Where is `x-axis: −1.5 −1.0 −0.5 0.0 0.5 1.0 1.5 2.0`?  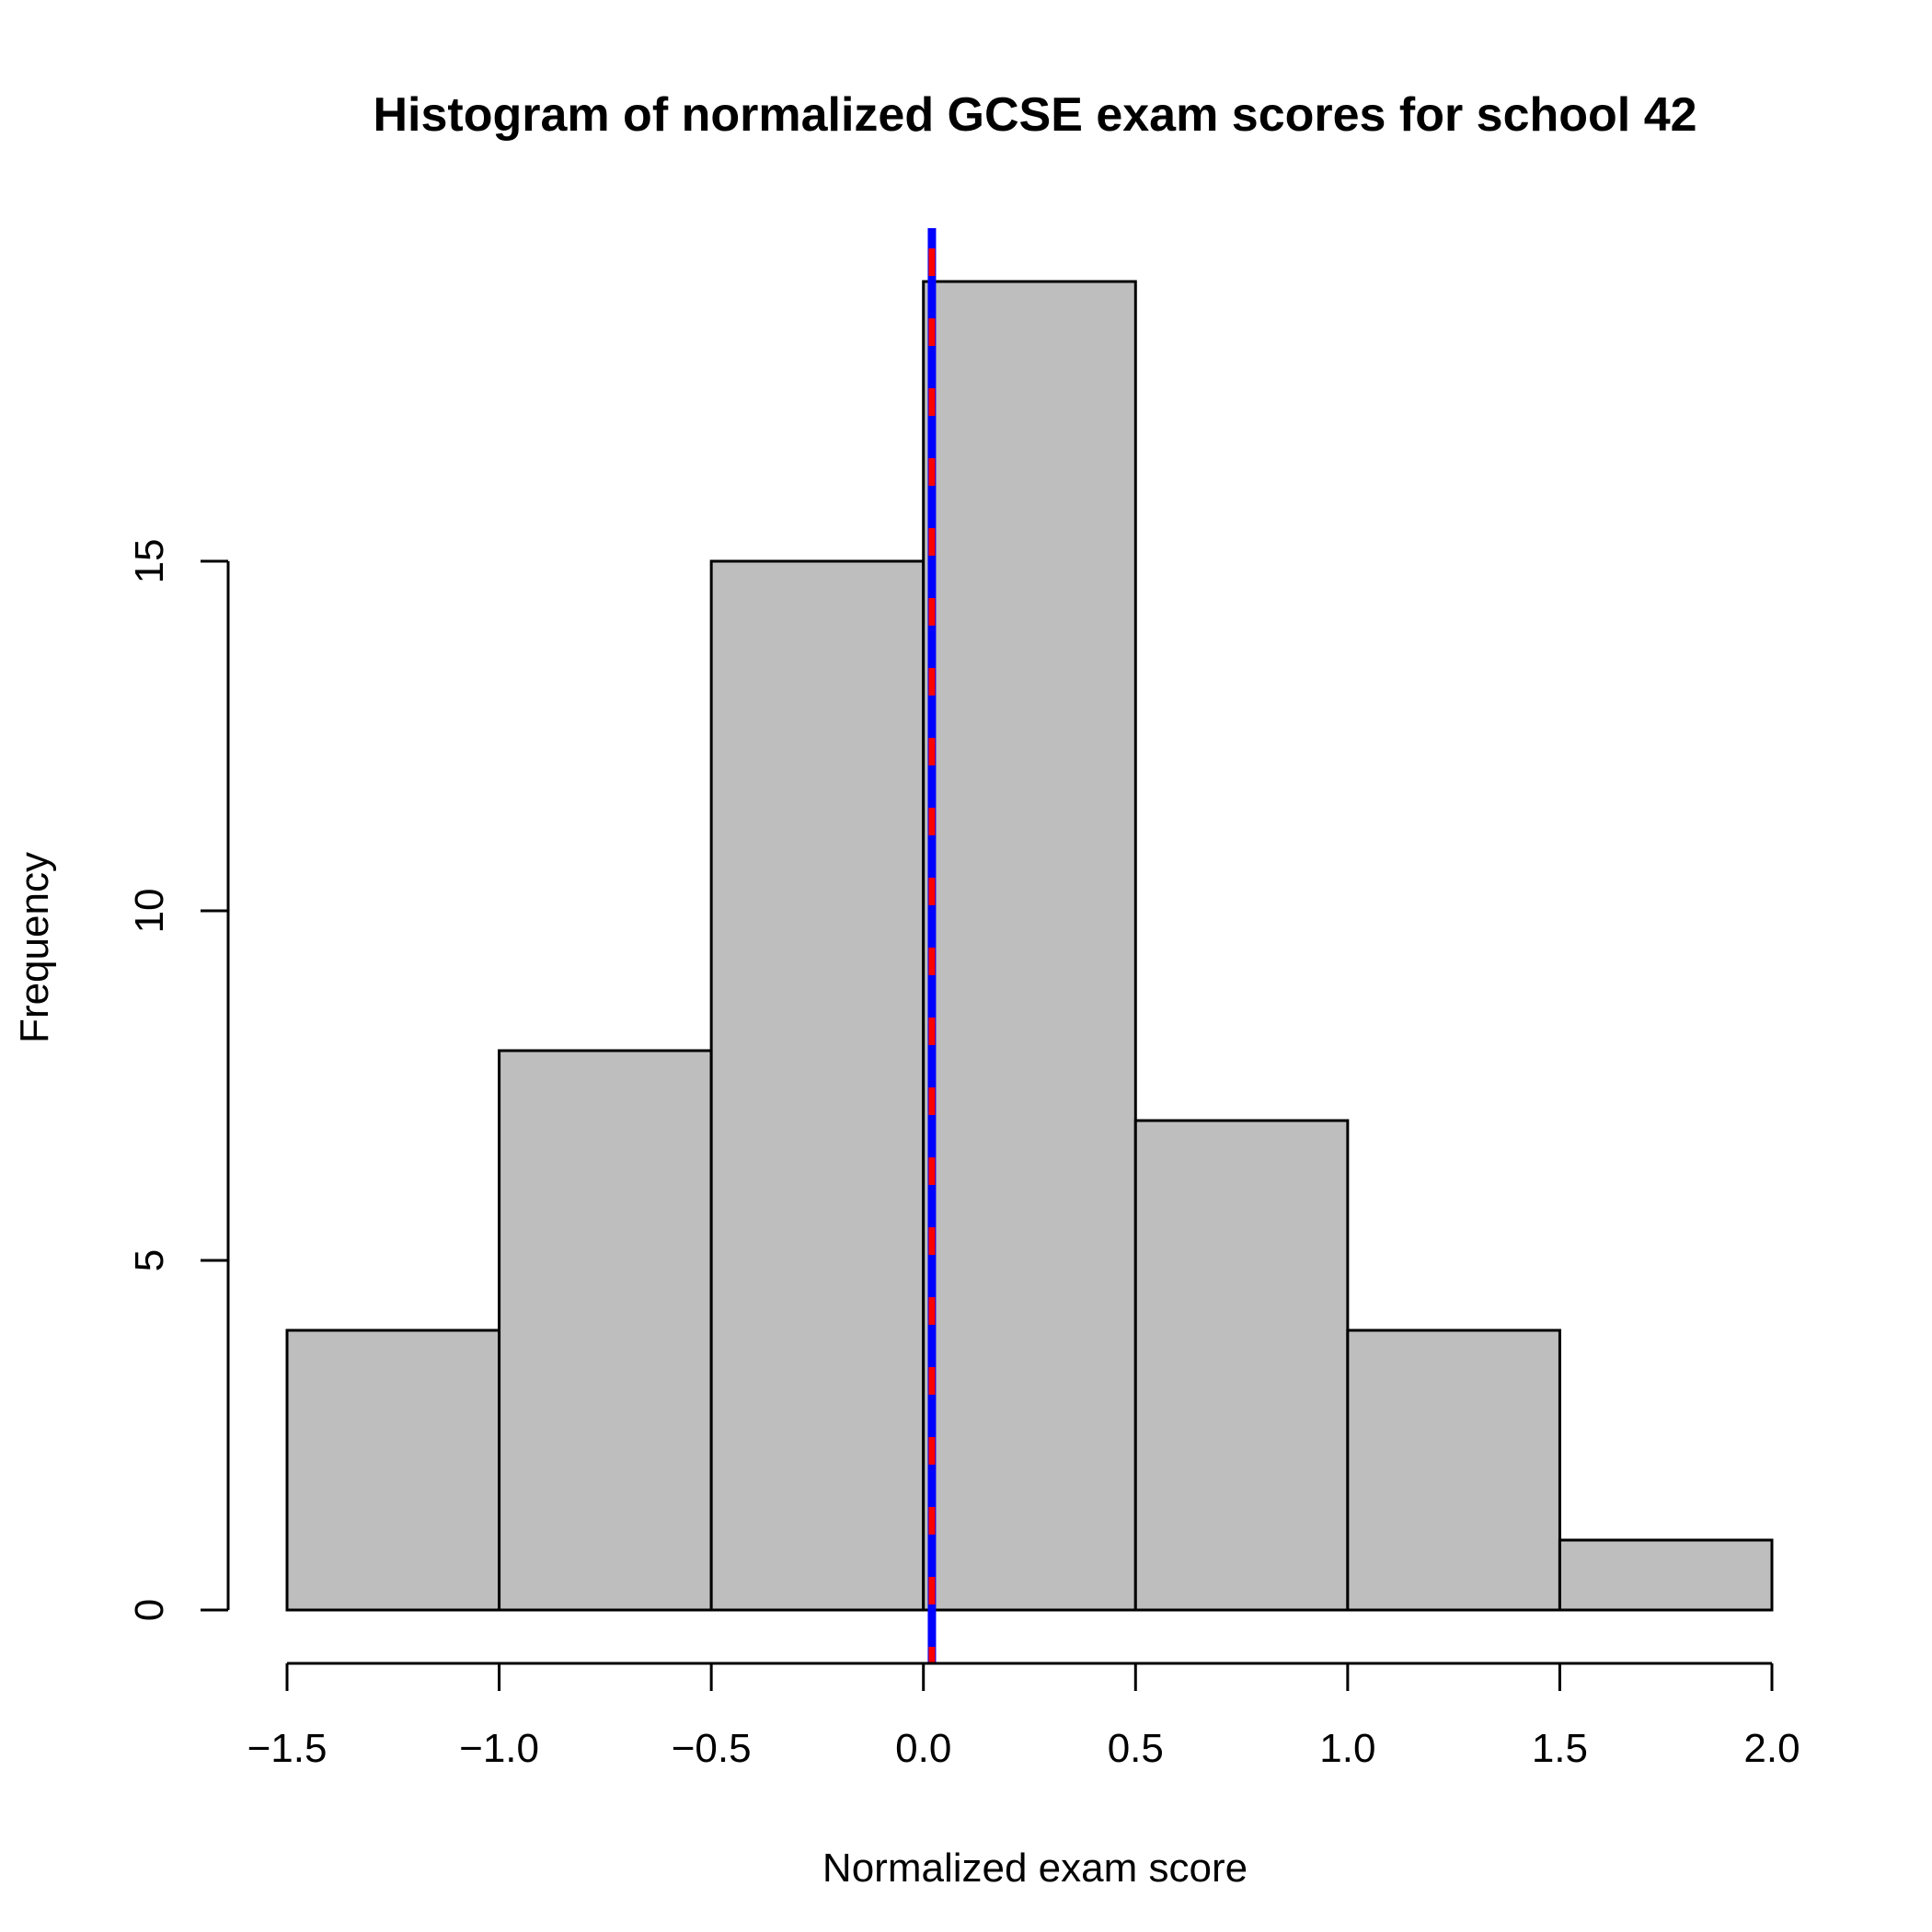 x-axis: −1.5 −1.0 −0.5 0.0 0.5 1.0 1.5 2.0 is located at coordinates (1023, 1716).